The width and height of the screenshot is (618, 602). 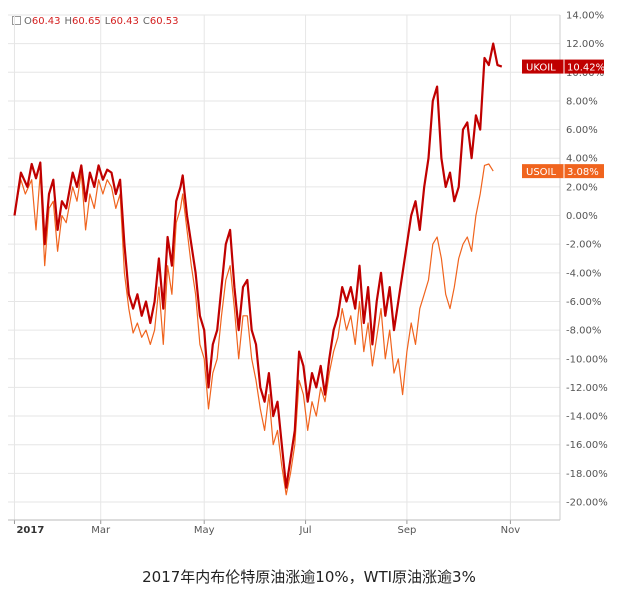 I want to click on series-name-label: USOIL, so click(x=541, y=172).